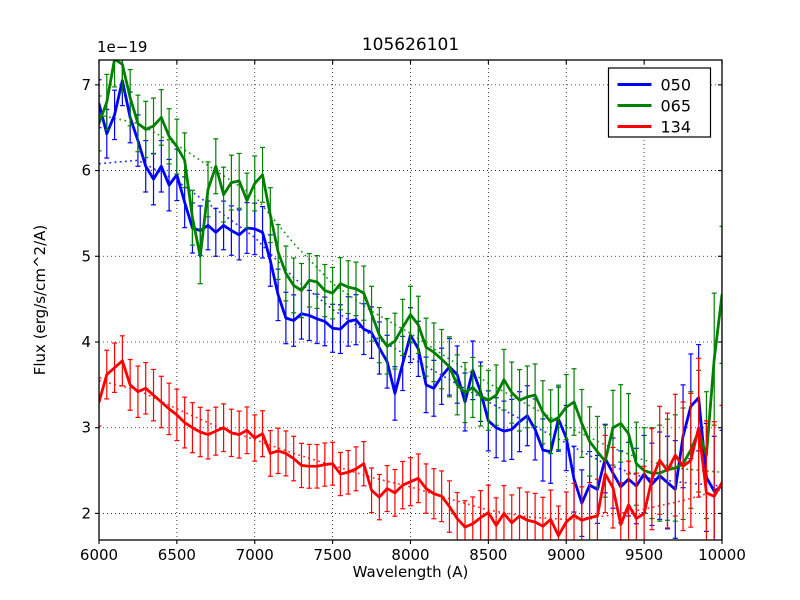 This screenshot has width=800, height=600. I want to click on y-axis-label: Flux (erg/s/cm^2/A), so click(40, 300).